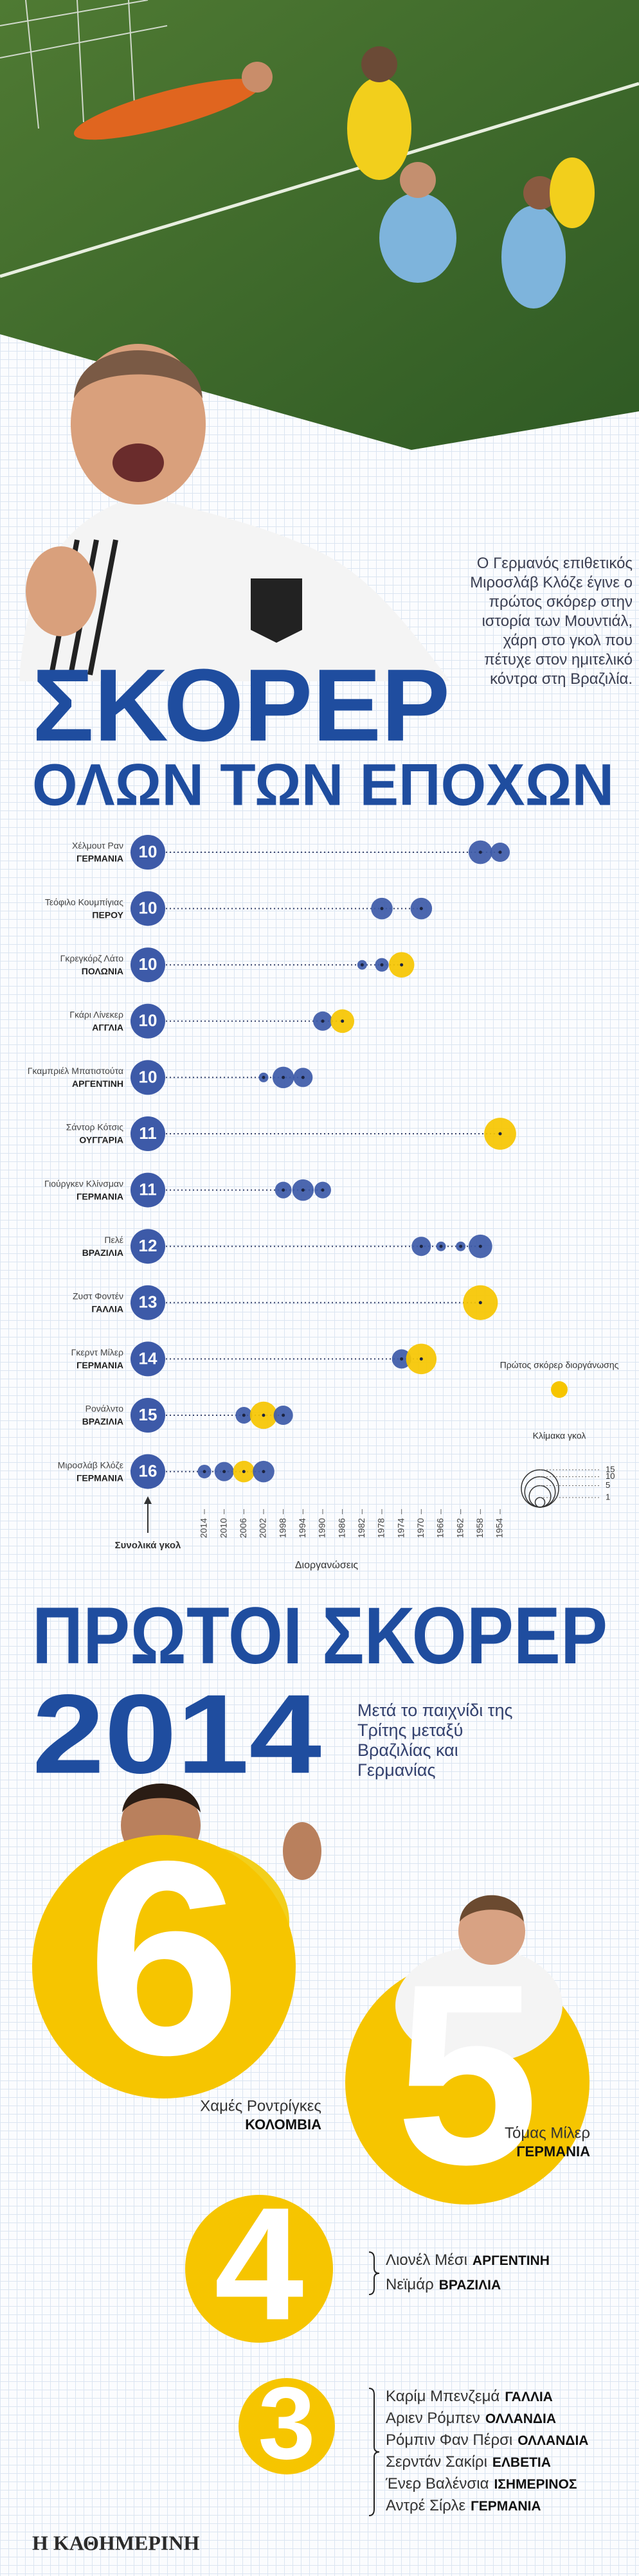  What do you see at coordinates (426, 2505) in the screenshot?
I see `player-name: Αντρέ Σίρλε` at bounding box center [426, 2505].